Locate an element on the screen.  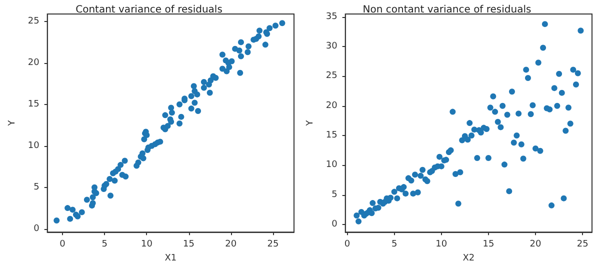
chart-title: Non contant variance of residuals is located at coordinates (447, 10).